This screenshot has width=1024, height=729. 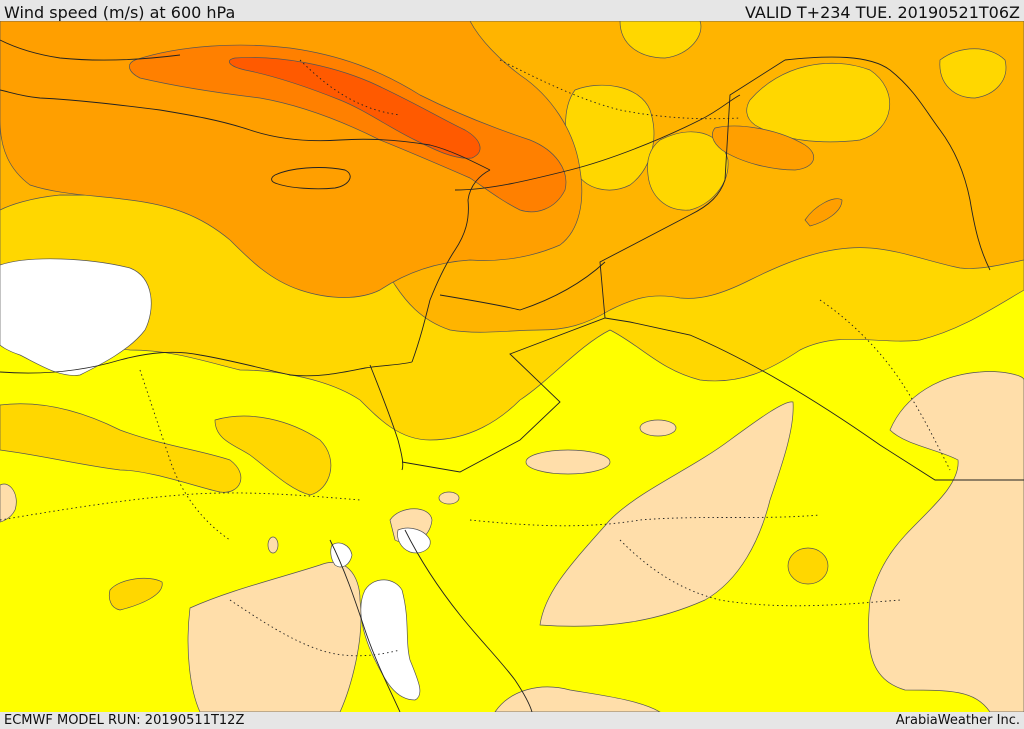 I want to click on coastline-red-sea-west, so click(x=365, y=625).